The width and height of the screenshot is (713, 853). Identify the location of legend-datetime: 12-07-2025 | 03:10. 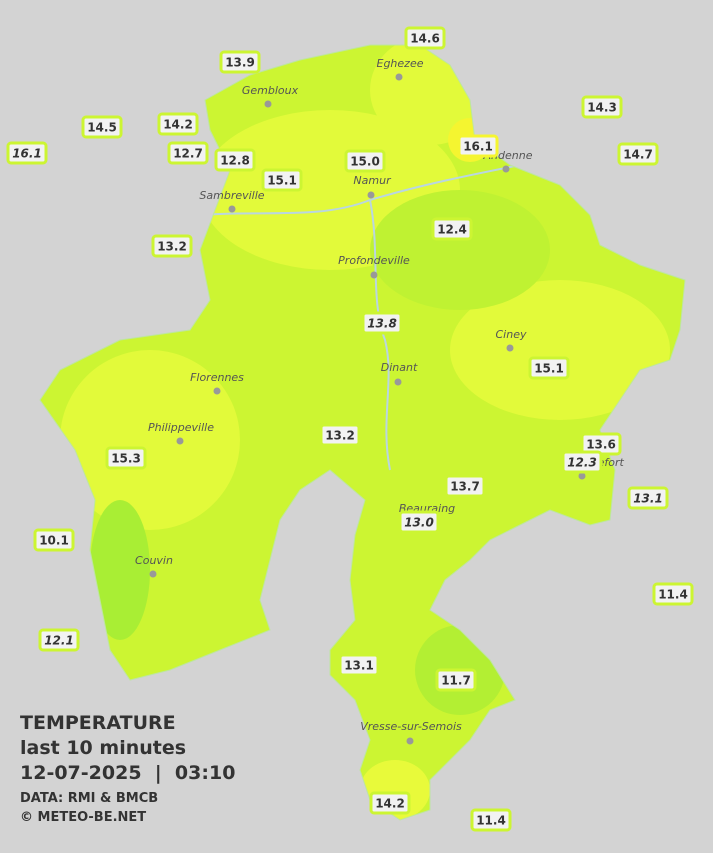
(128, 773).